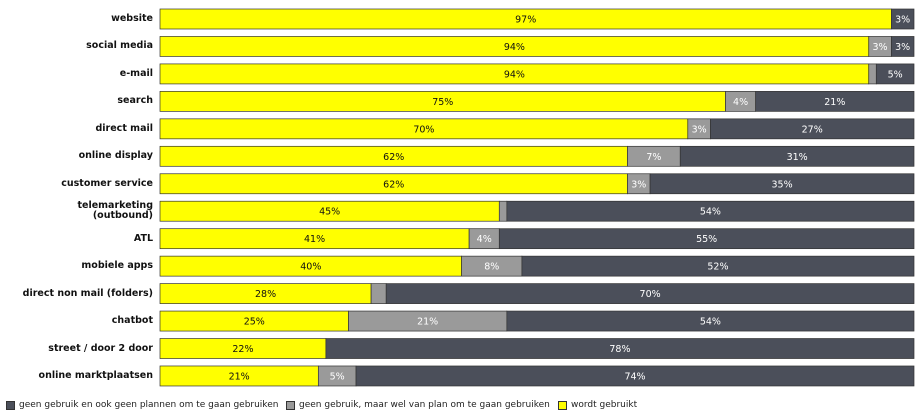 The image size is (924, 420). What do you see at coordinates (265, 294) in the screenshot?
I see `value-label: 28%` at bounding box center [265, 294].